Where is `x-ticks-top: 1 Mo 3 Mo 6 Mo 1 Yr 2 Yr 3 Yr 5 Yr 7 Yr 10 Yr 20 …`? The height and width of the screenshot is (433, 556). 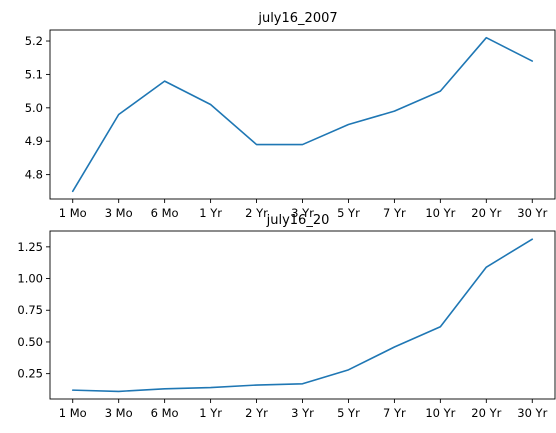
x-ticks-top: 1 Mo 3 Mo 6 Mo 1 Yr 2 Yr 3 Yr 5 Yr 7 Yr 10 Yr 20 … is located at coordinates (303, 209).